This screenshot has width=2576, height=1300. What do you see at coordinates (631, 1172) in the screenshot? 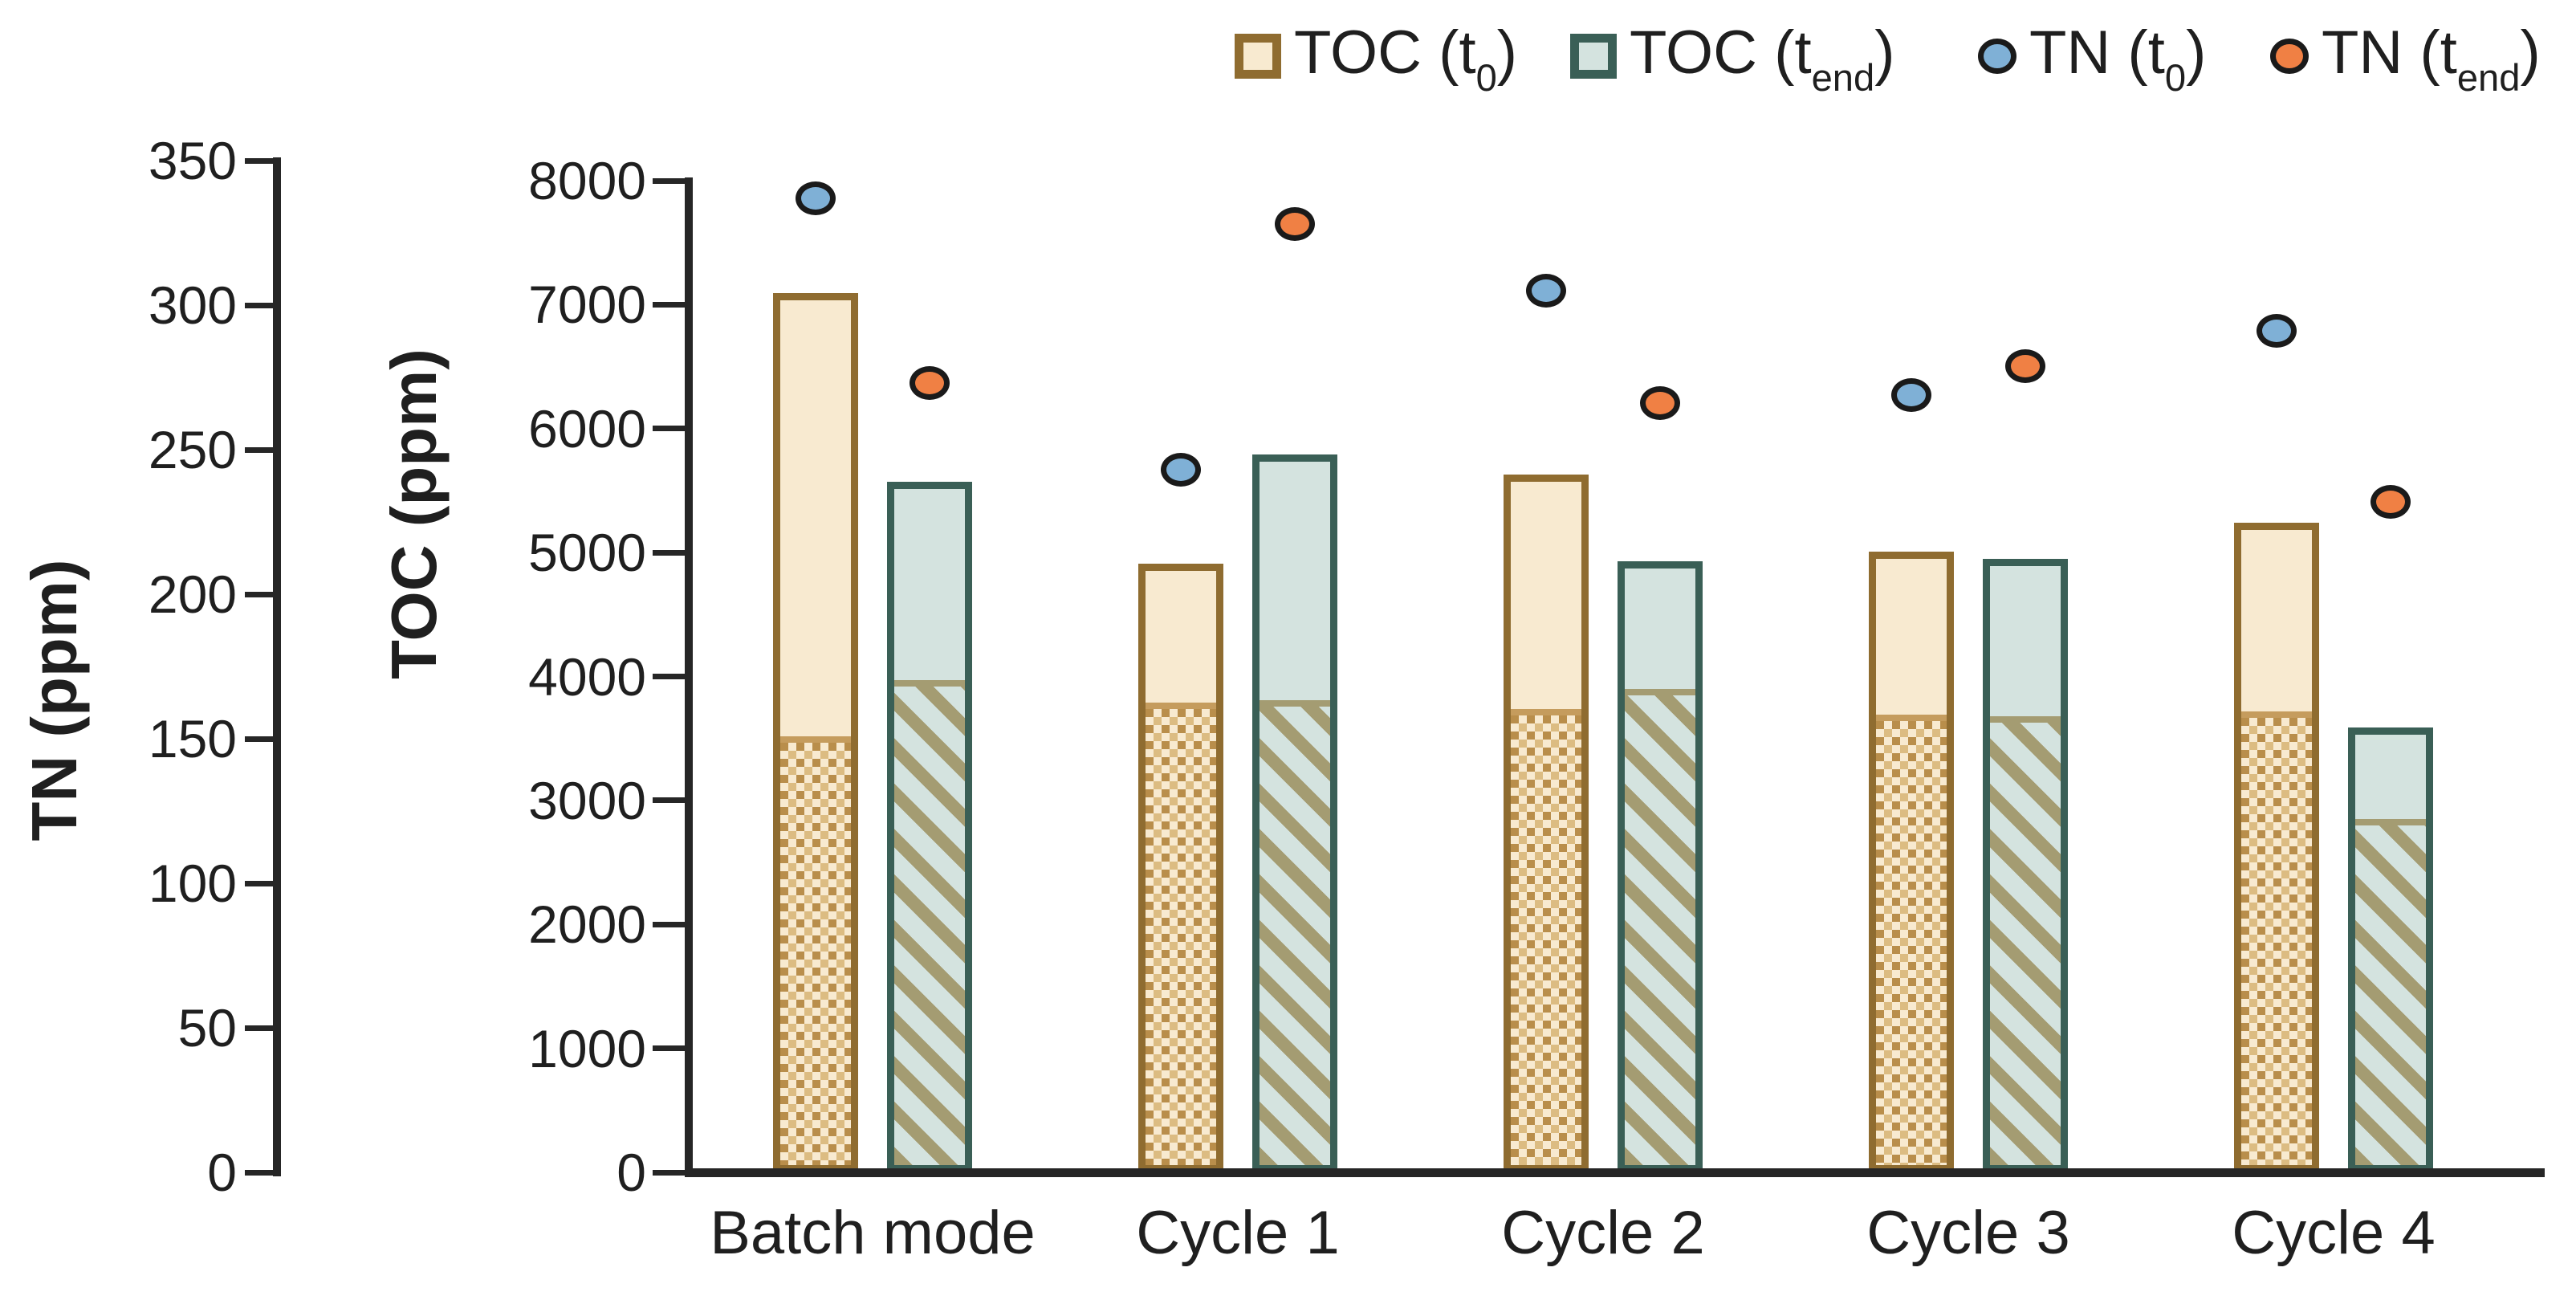
I see `toc-ppm-tick-label-0: 0` at bounding box center [631, 1172].